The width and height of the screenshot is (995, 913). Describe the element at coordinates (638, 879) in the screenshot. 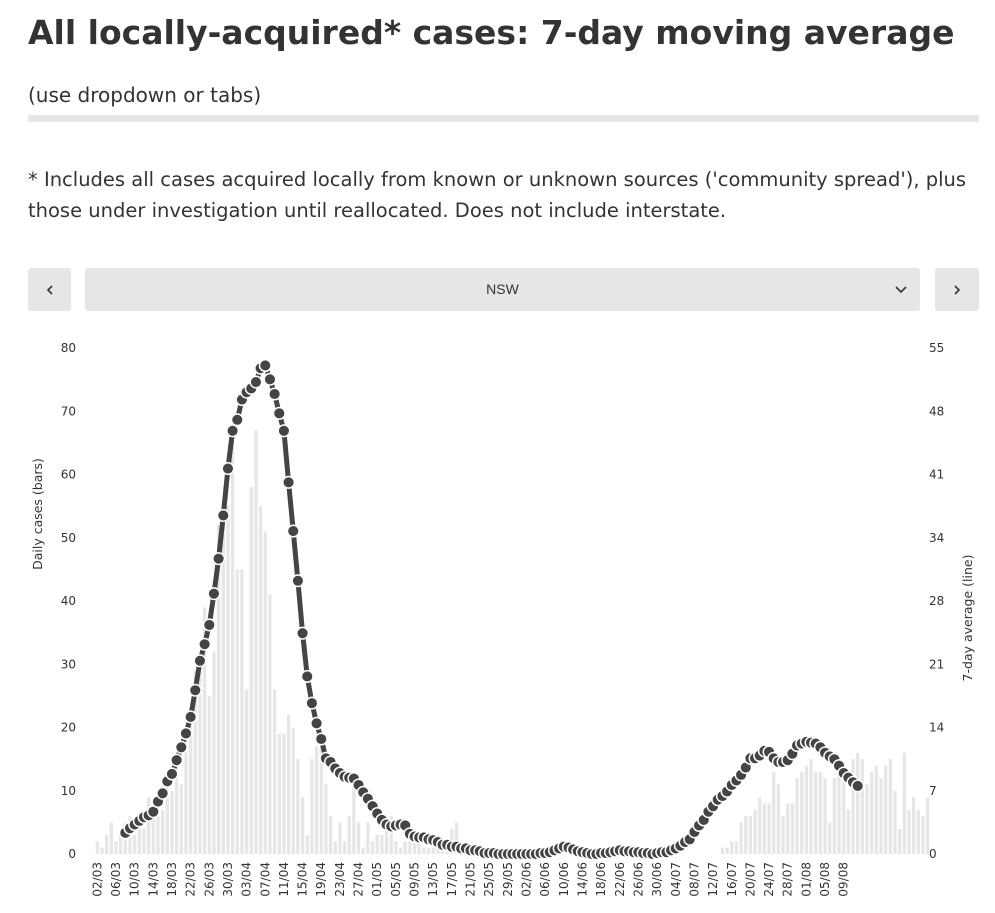

I see `x-axis-tick-label: 26/06` at that location.